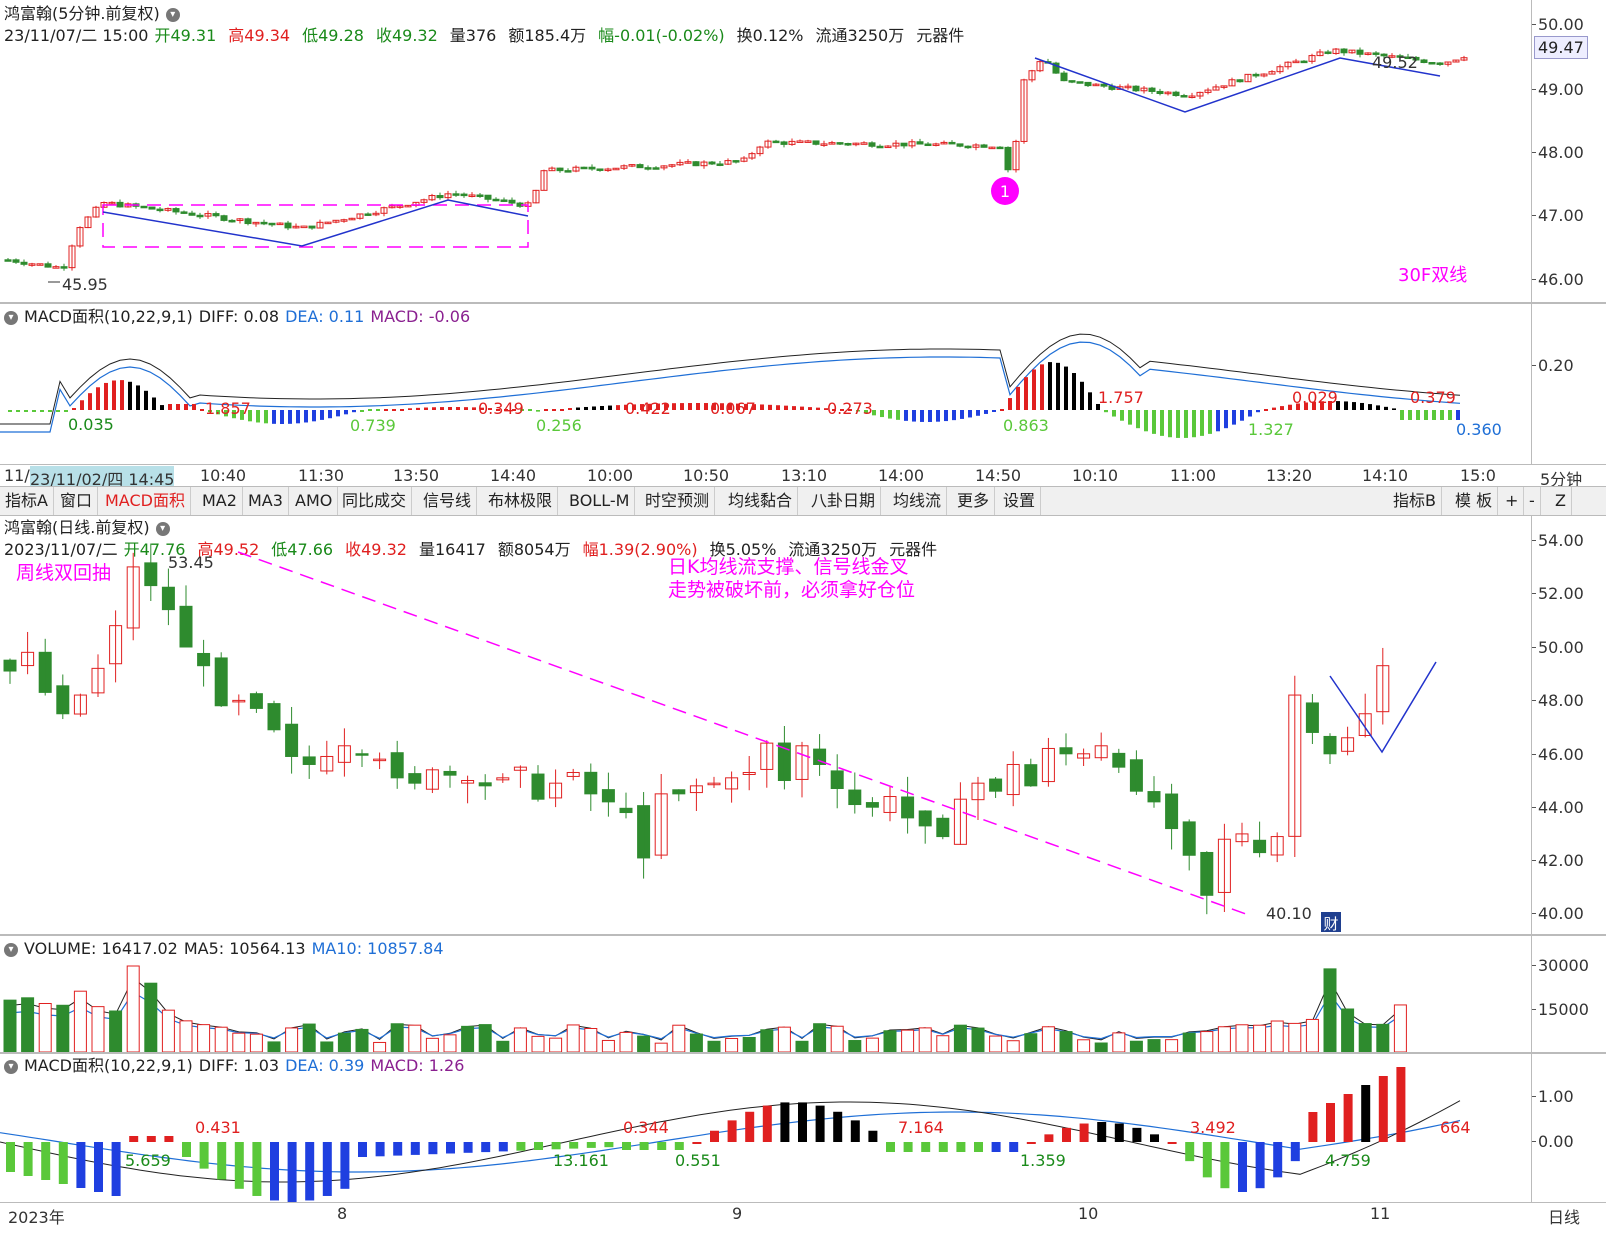 Image resolution: width=1606 pixels, height=1257 pixels. Describe the element at coordinates (521, 501) in the screenshot. I see `tab-boll-limit: 布林极限` at that location.